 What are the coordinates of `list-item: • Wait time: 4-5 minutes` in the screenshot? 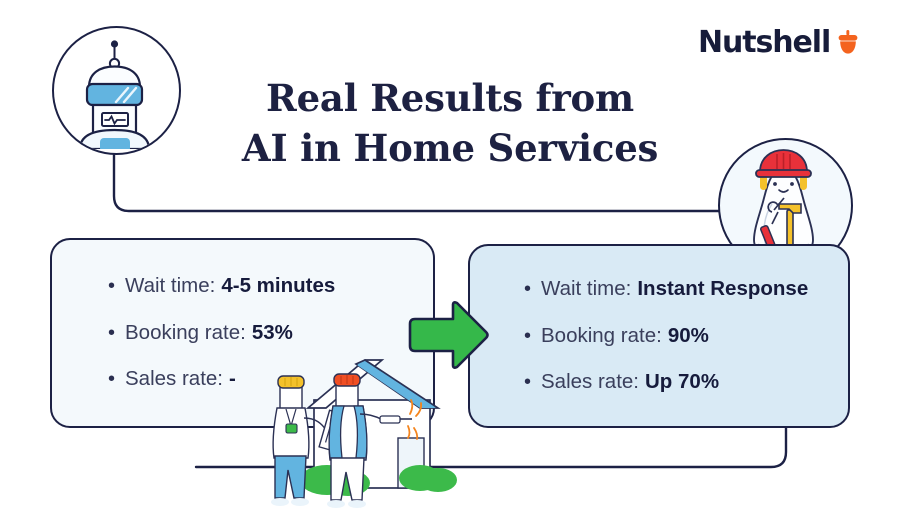 It's located at (270, 286).